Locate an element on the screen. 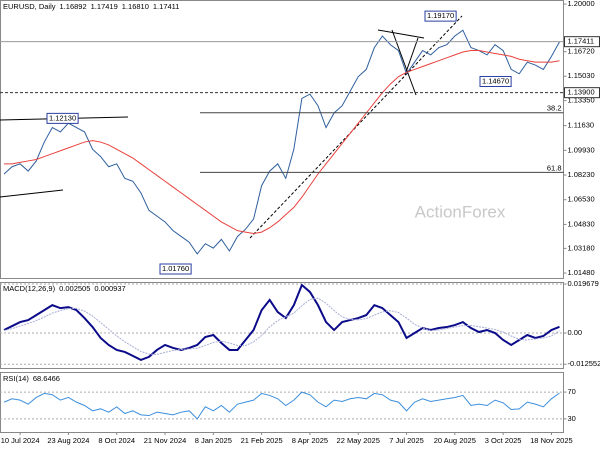  rsi-panel is located at coordinates (282, 402).